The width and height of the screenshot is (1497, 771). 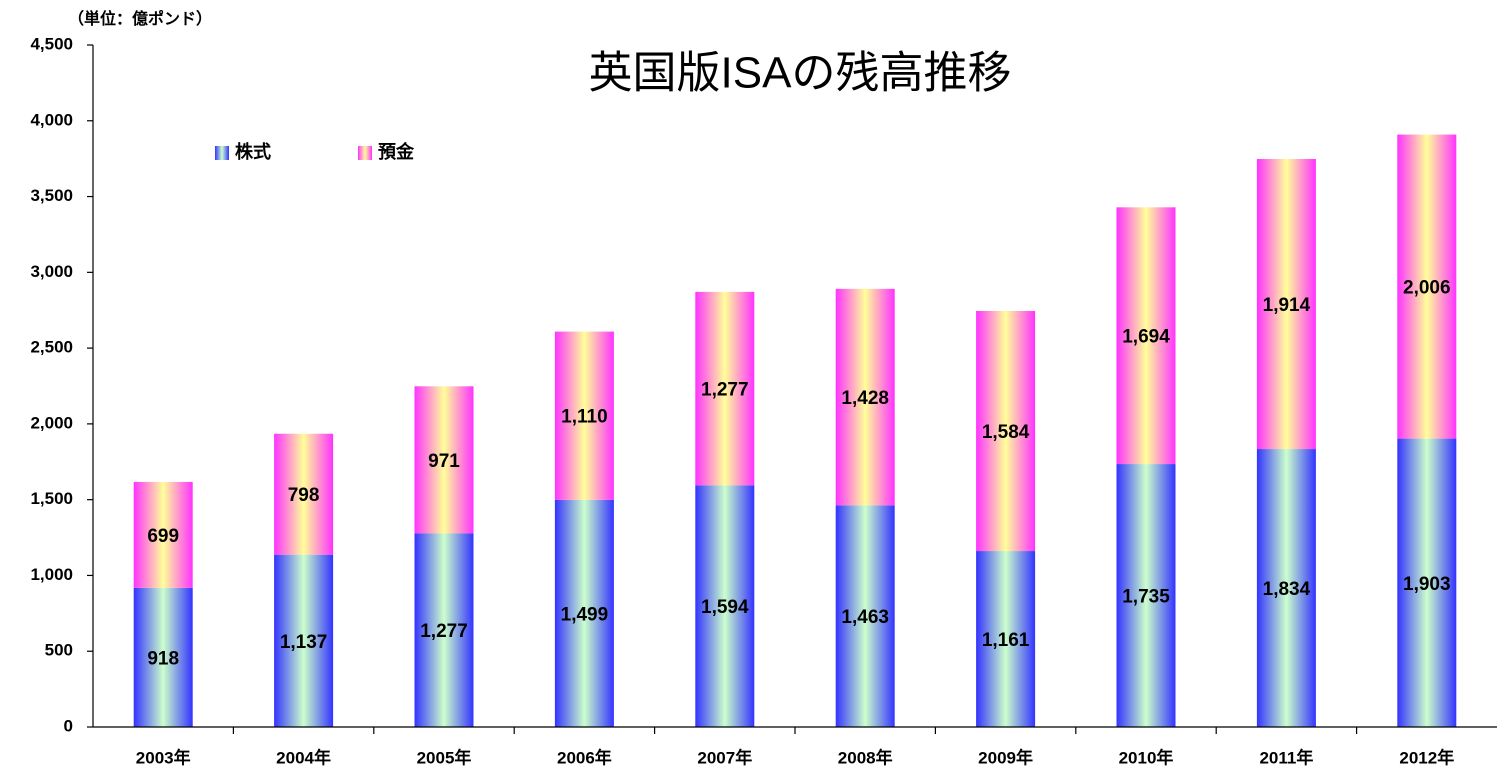 What do you see at coordinates (444, 757) in the screenshot?
I see `x-tick-label: 2005年` at bounding box center [444, 757].